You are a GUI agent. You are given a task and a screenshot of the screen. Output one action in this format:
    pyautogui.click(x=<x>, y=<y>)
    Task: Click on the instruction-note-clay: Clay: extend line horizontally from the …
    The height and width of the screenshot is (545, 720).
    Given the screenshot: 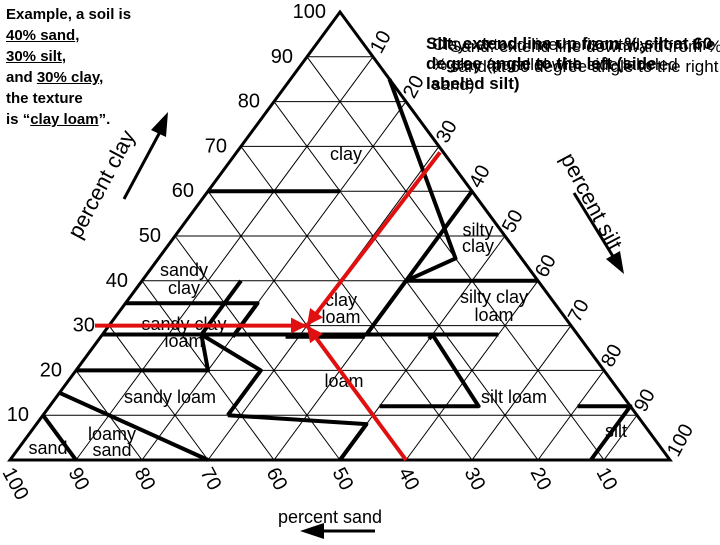 What is the action you would take?
    pyautogui.click(x=574, y=64)
    